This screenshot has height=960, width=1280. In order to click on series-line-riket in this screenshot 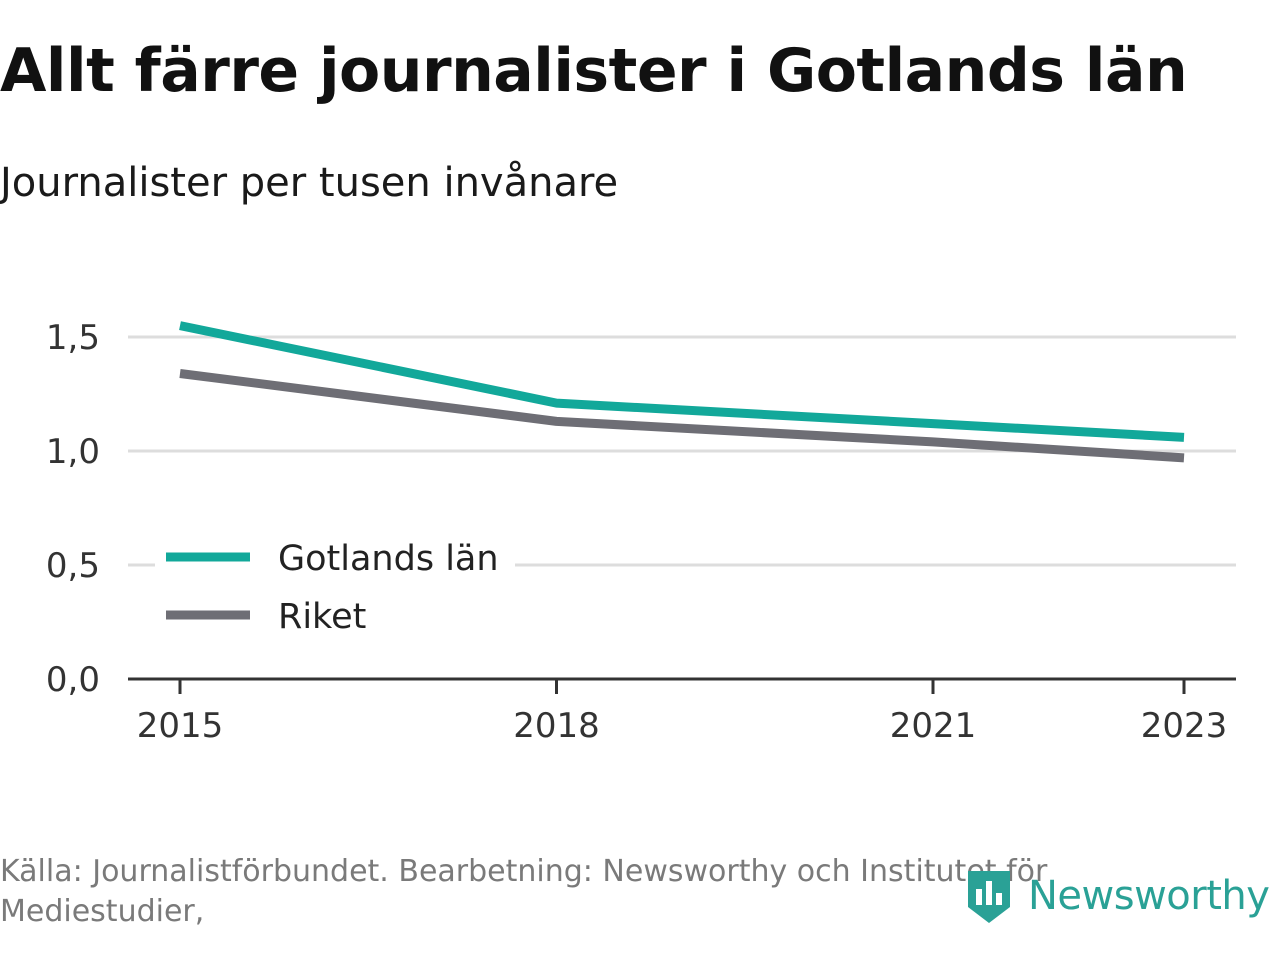, I will do `click(682, 416)`.